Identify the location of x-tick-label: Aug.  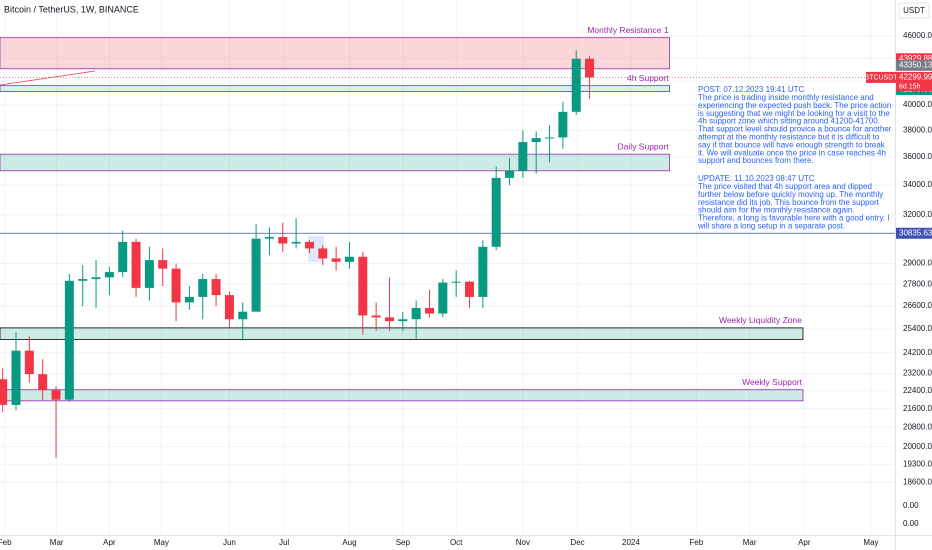
(349, 542).